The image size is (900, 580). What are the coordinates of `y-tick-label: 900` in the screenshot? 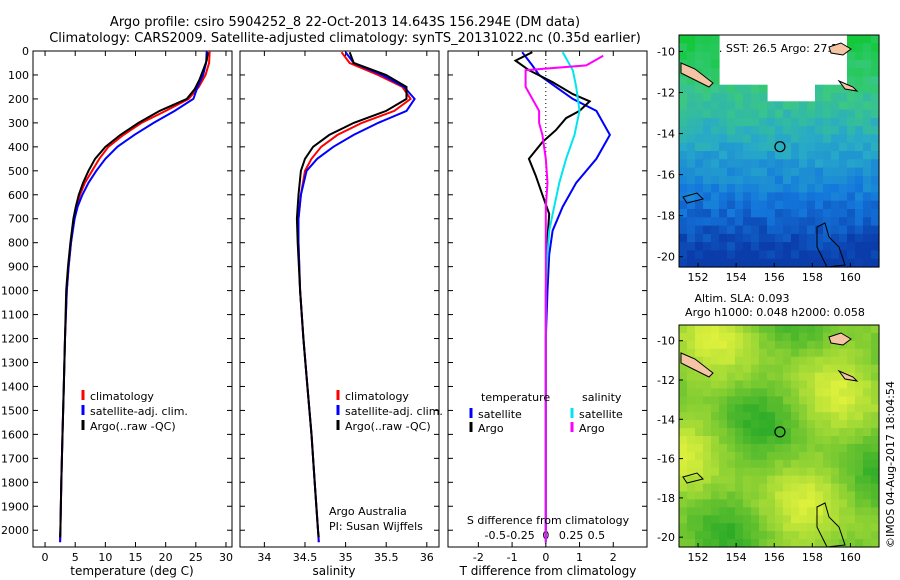 It's located at (18, 267).